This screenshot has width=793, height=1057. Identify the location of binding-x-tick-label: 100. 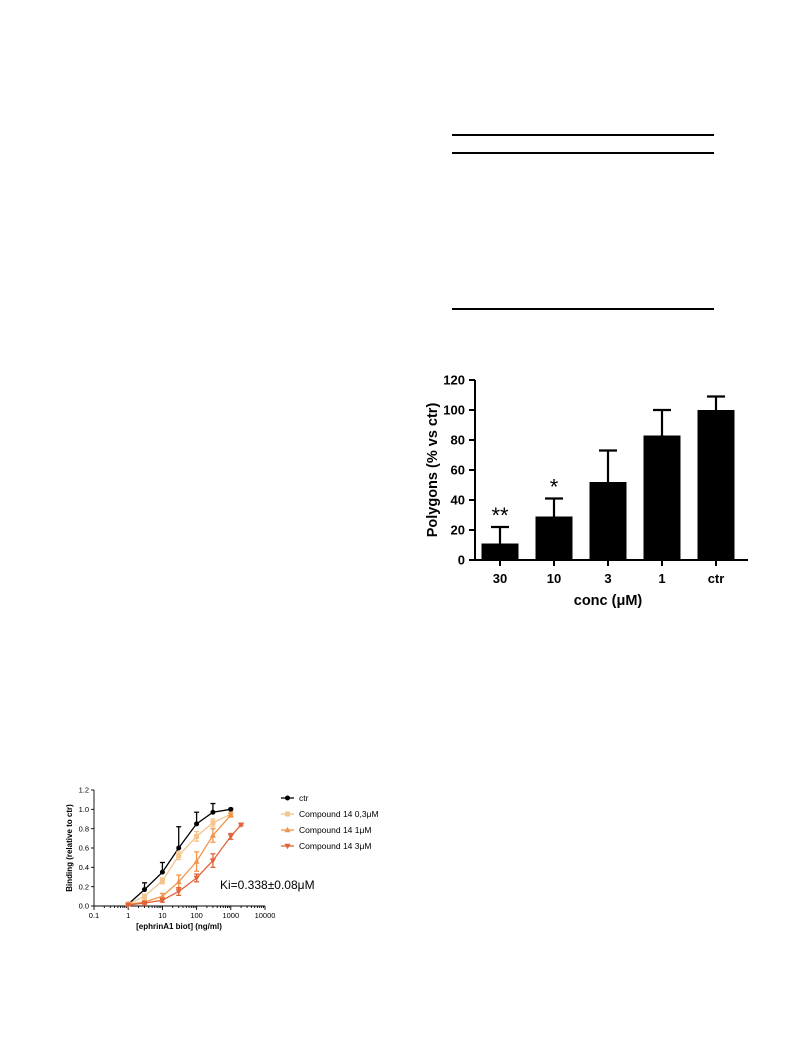
(196, 915).